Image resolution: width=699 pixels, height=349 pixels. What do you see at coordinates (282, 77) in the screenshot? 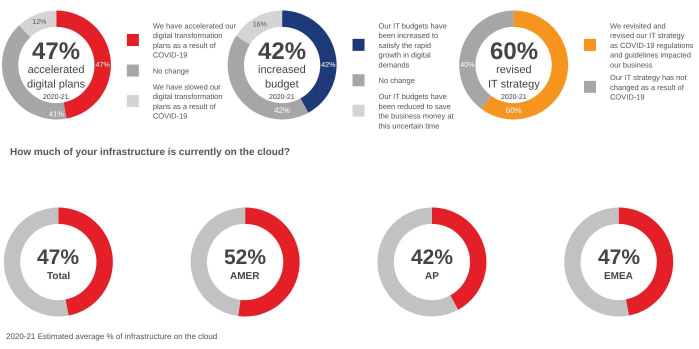
I see `text: increased budget` at bounding box center [282, 77].